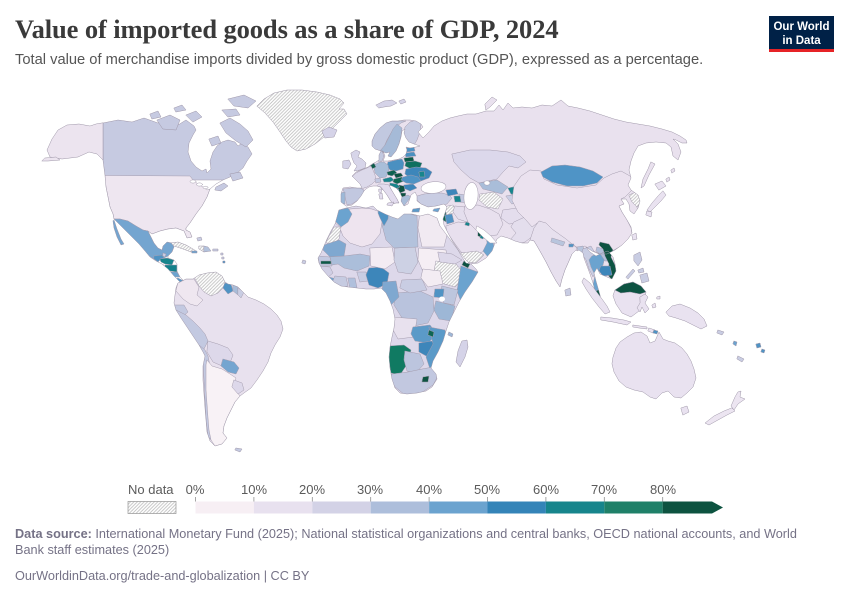 This screenshot has width=850, height=600. What do you see at coordinates (370, 489) in the screenshot?
I see `svg-text: 30%` at bounding box center [370, 489].